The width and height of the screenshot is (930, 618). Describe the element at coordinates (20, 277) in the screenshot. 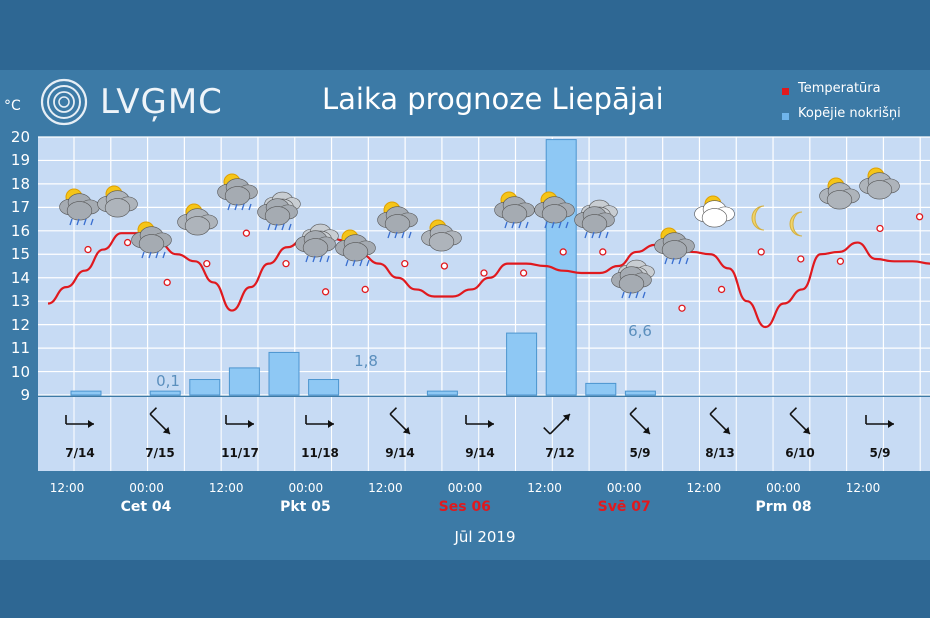

I see `y-tick-label: 14` at that location.